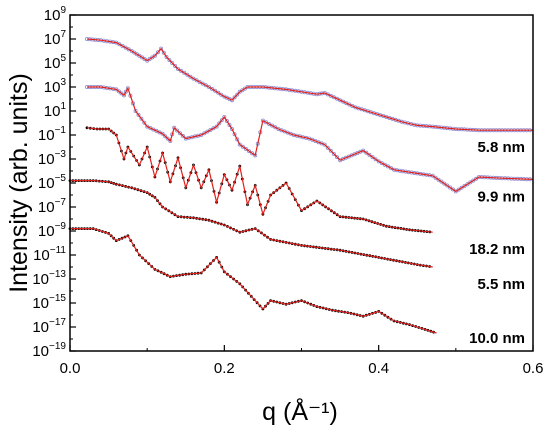 Image resolution: width=550 pixels, height=433 pixels. What do you see at coordinates (497, 249) in the screenshot?
I see `series-label: 18.2 nm` at bounding box center [497, 249].